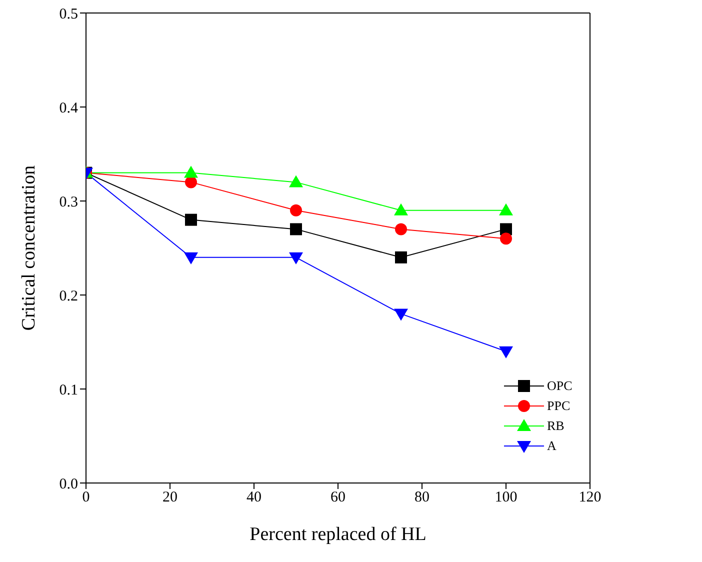 The width and height of the screenshot is (702, 562). What do you see at coordinates (558, 406) in the screenshot?
I see `legend-label: PPC` at bounding box center [558, 406].